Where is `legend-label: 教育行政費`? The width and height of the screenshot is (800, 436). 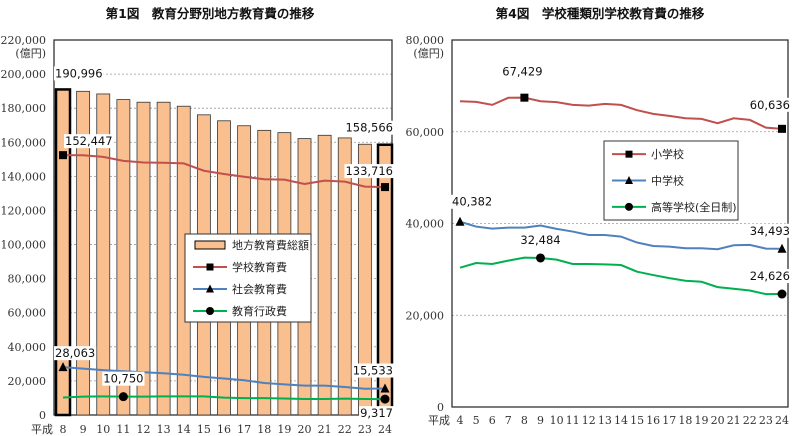 legend-label: 教育行政費 is located at coordinates (259, 311).